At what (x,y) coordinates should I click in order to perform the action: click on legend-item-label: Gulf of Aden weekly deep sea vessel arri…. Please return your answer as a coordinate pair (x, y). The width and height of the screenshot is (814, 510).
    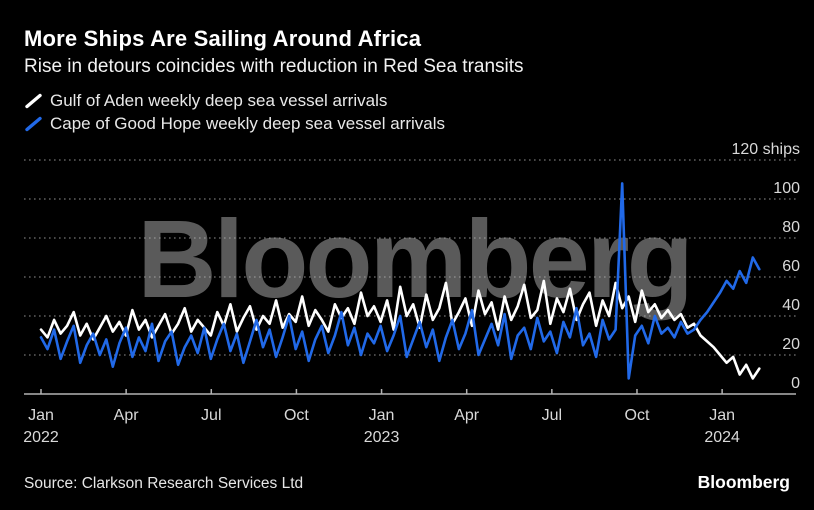
    Looking at the image, I should click on (219, 100).